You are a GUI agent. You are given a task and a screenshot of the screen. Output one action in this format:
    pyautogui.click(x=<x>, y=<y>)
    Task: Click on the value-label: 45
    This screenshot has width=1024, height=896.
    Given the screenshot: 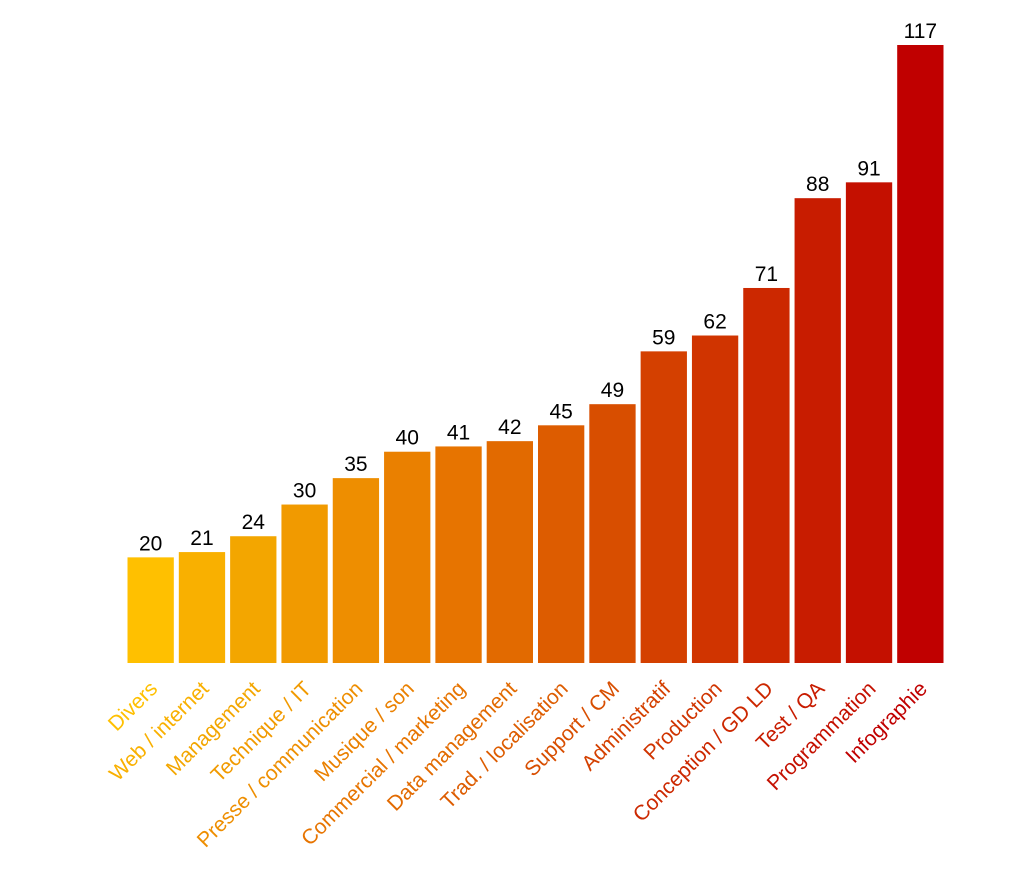 What is the action you would take?
    pyautogui.click(x=560, y=411)
    